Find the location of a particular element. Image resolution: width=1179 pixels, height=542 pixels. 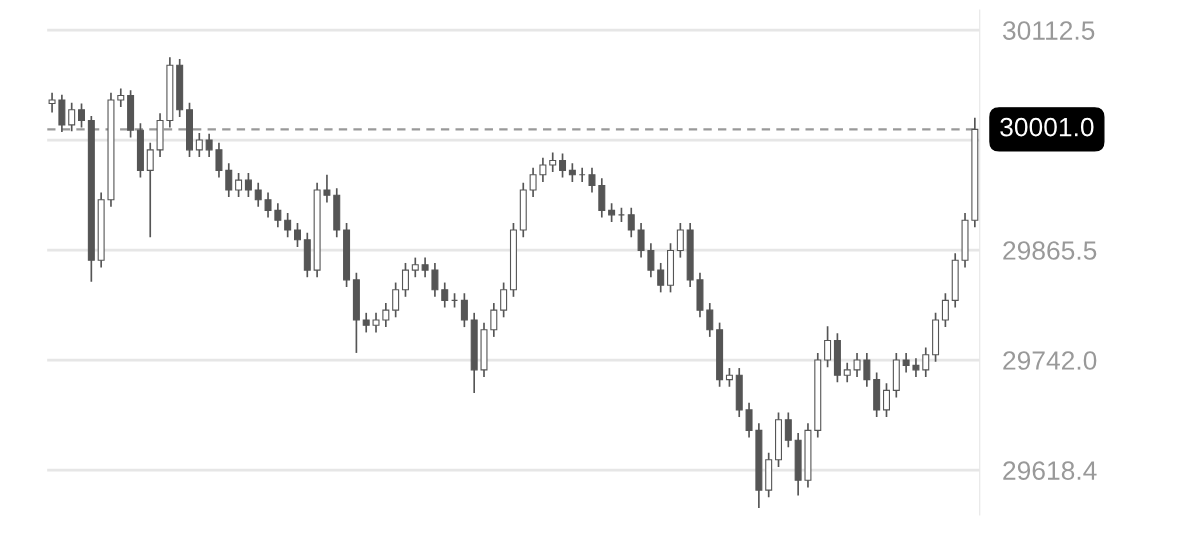

y-tick-label: 29865.5 is located at coordinates (1050, 250).